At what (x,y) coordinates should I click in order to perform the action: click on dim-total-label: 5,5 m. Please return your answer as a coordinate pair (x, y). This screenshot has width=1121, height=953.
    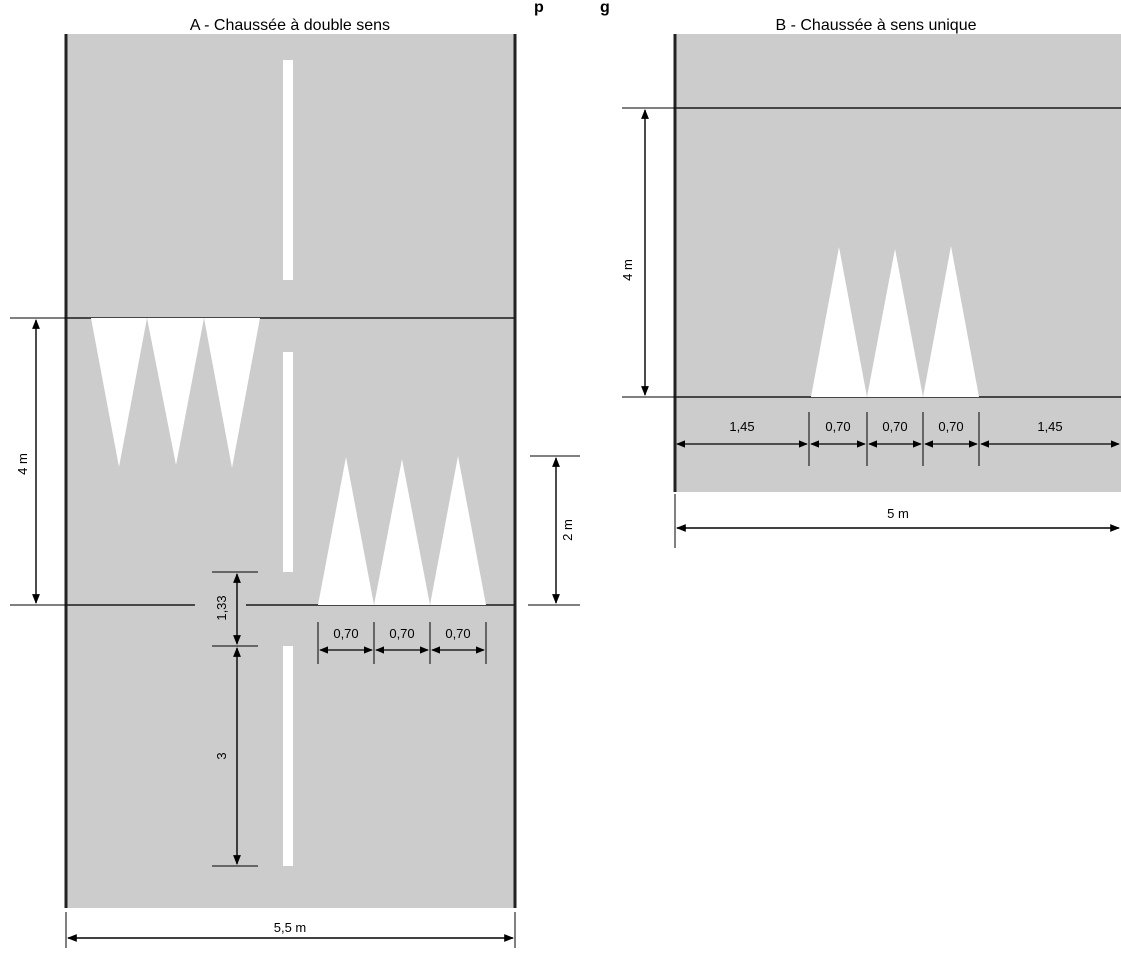
    Looking at the image, I should click on (290, 927).